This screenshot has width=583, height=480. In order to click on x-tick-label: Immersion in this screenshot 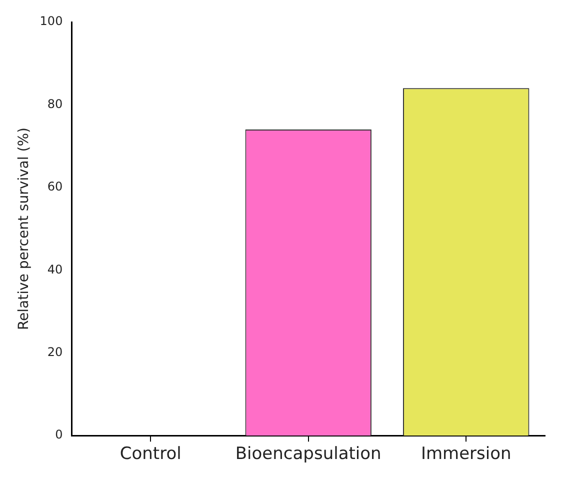, I will do `click(466, 454)`.